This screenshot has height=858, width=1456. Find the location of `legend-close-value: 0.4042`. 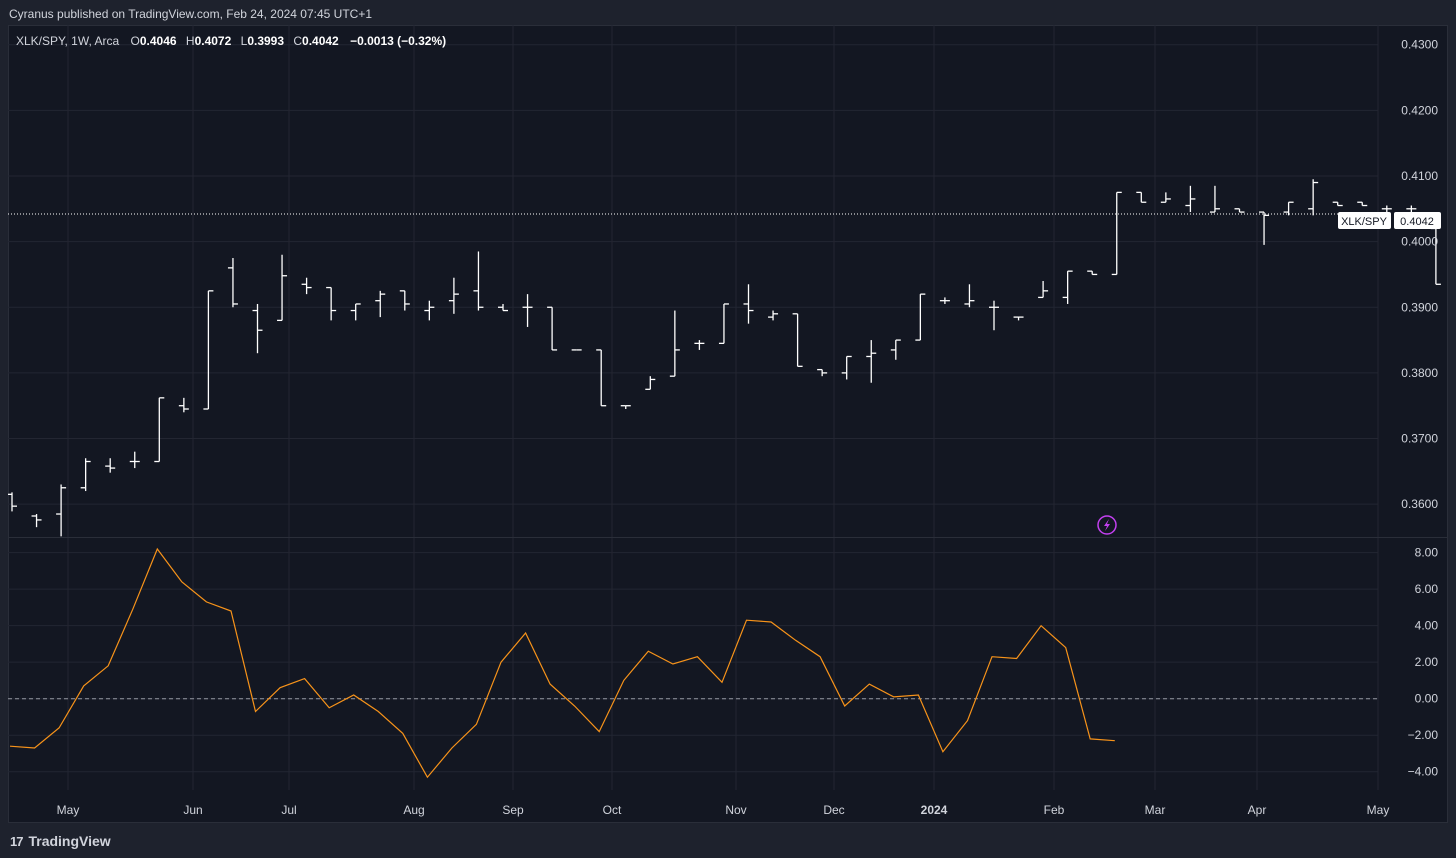

legend-close-value: 0.4042 is located at coordinates (320, 41).